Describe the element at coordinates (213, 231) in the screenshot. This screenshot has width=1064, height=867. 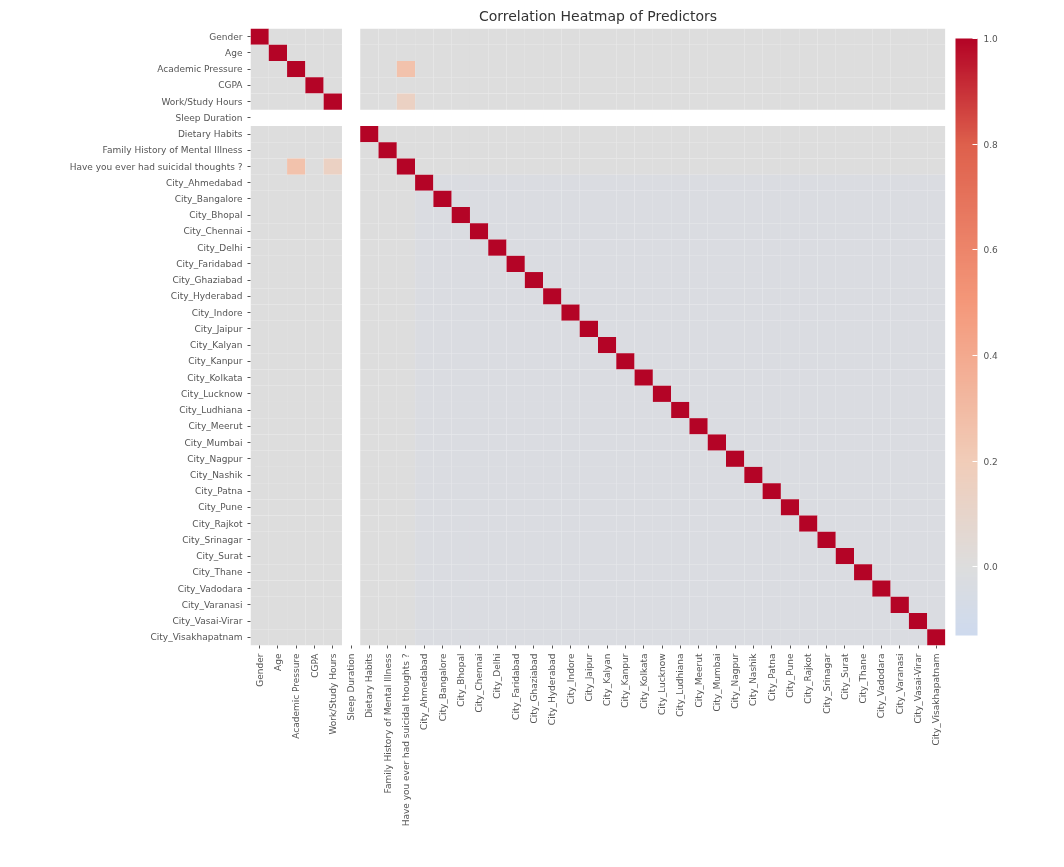
I see `y-tick-label: City_Chennai` at that location.